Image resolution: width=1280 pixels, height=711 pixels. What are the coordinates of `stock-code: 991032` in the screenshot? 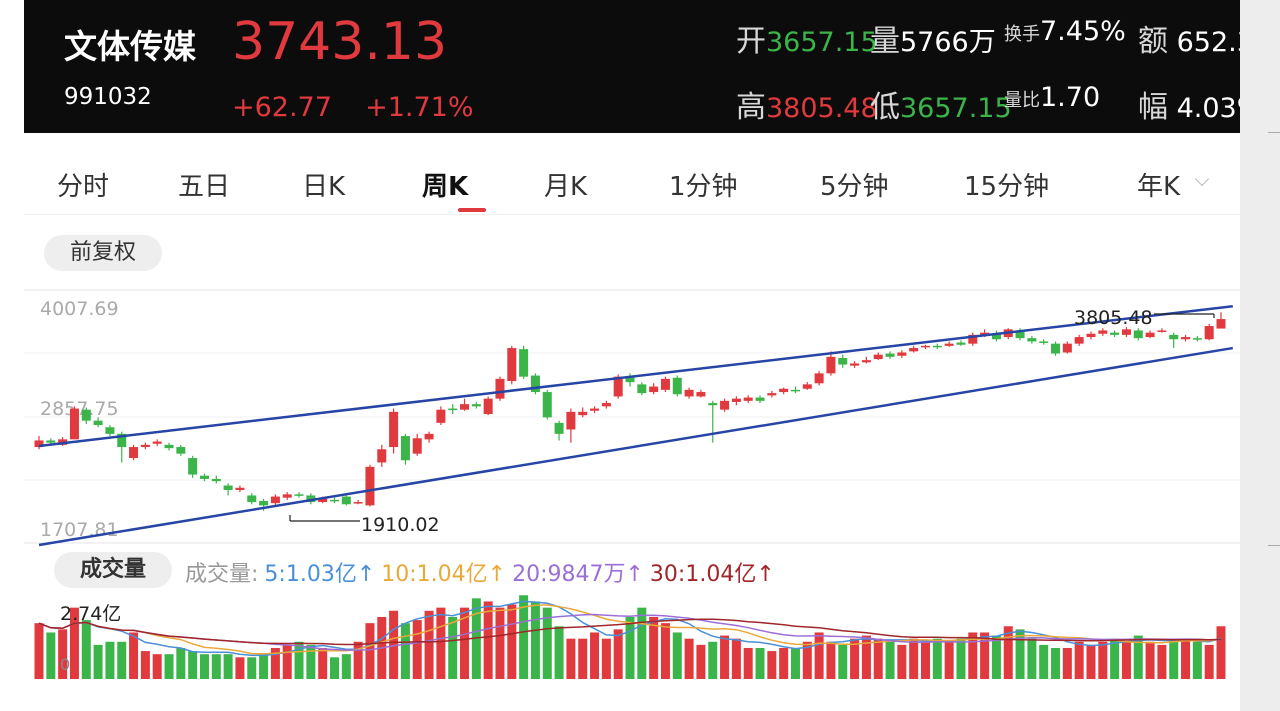 It's located at (108, 97).